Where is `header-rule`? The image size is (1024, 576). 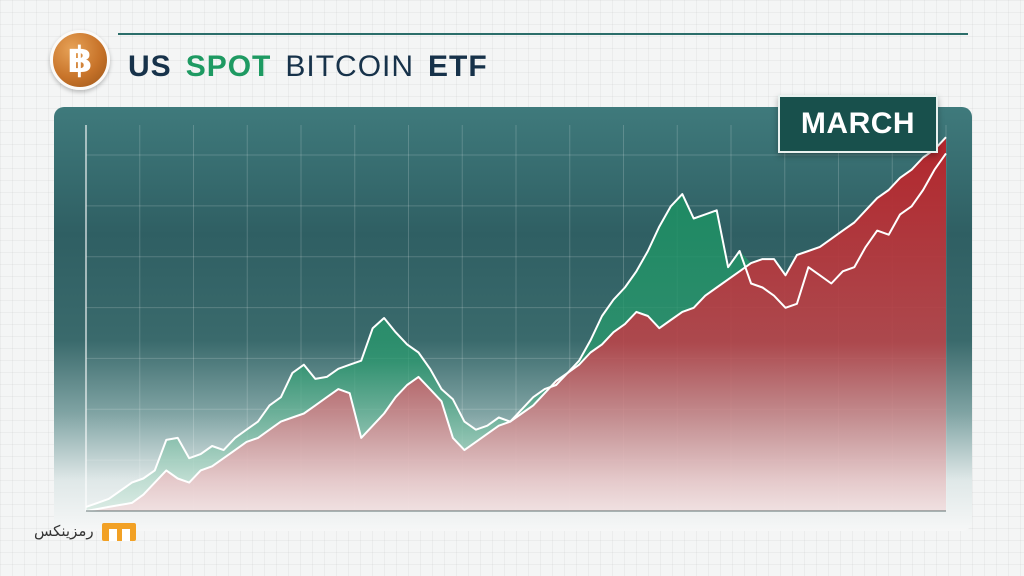 header-rule is located at coordinates (543, 34).